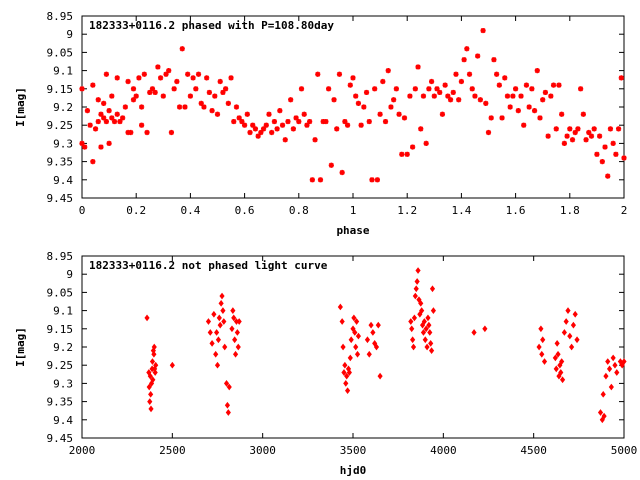 The height and width of the screenshot is (480, 640). Describe the element at coordinates (353, 210) in the screenshot. I see `x-tick-label: 1` at that location.